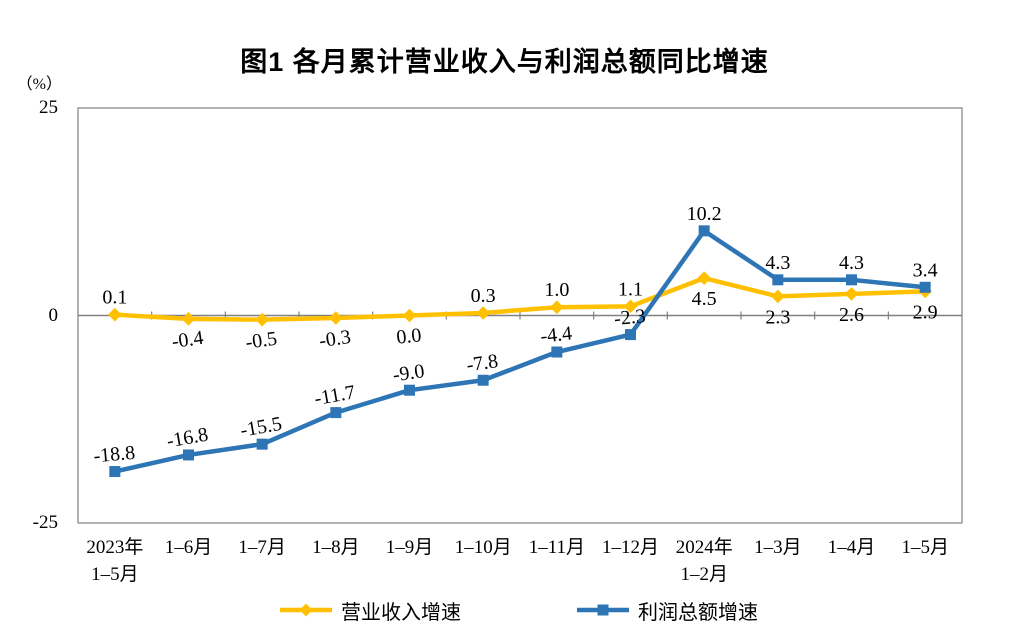 The height and width of the screenshot is (636, 1009). What do you see at coordinates (925, 547) in the screenshot?
I see `x-axis-label: 1–5月` at bounding box center [925, 547].